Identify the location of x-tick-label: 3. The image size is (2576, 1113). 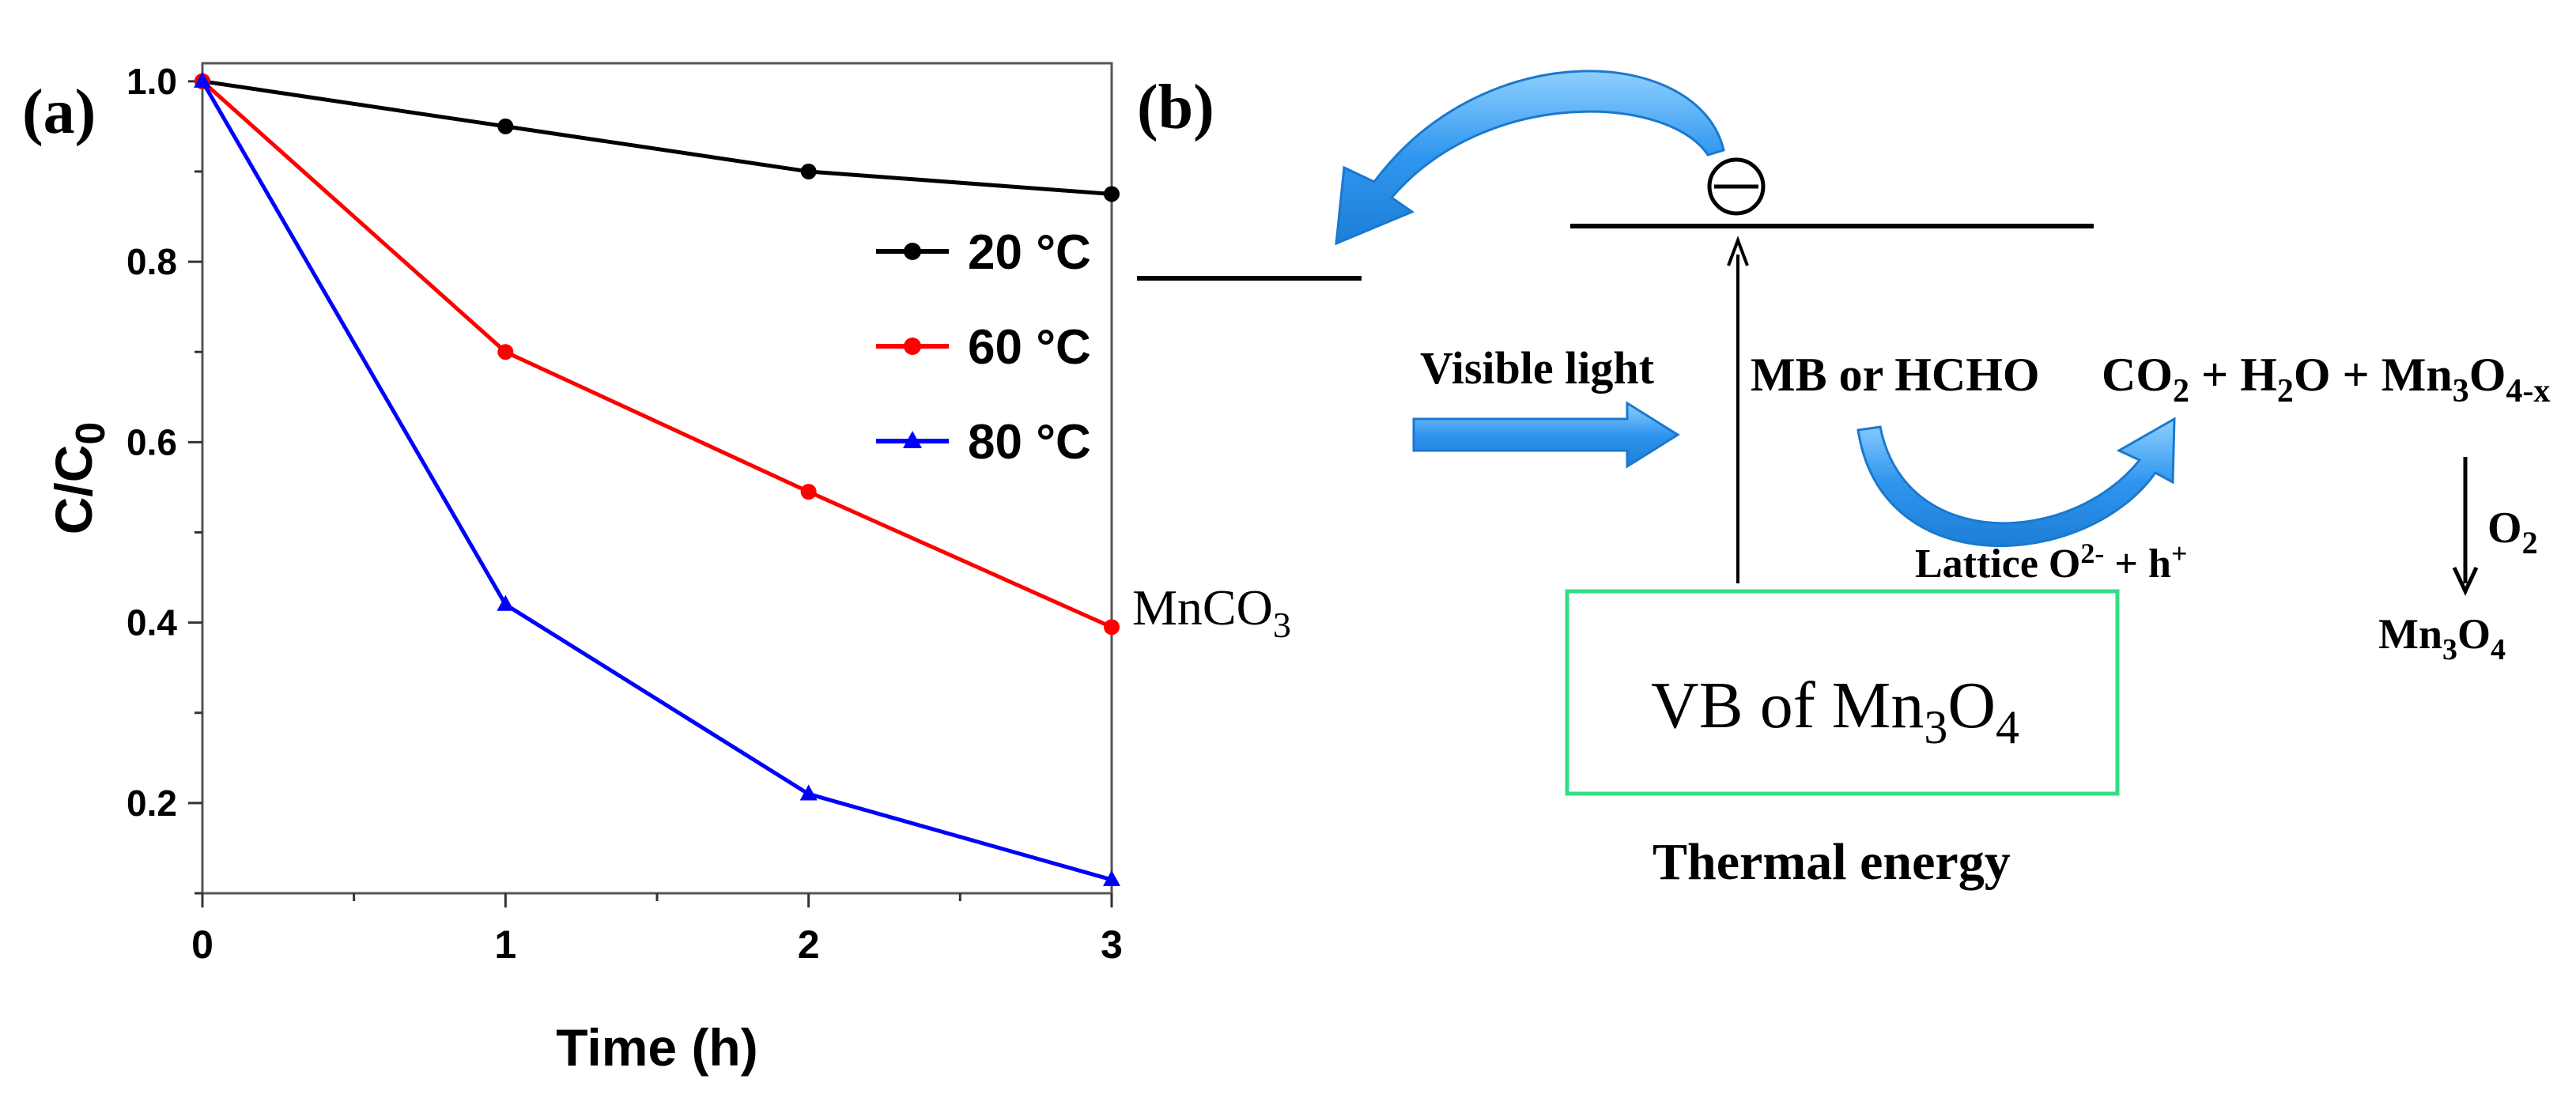
(1112, 944).